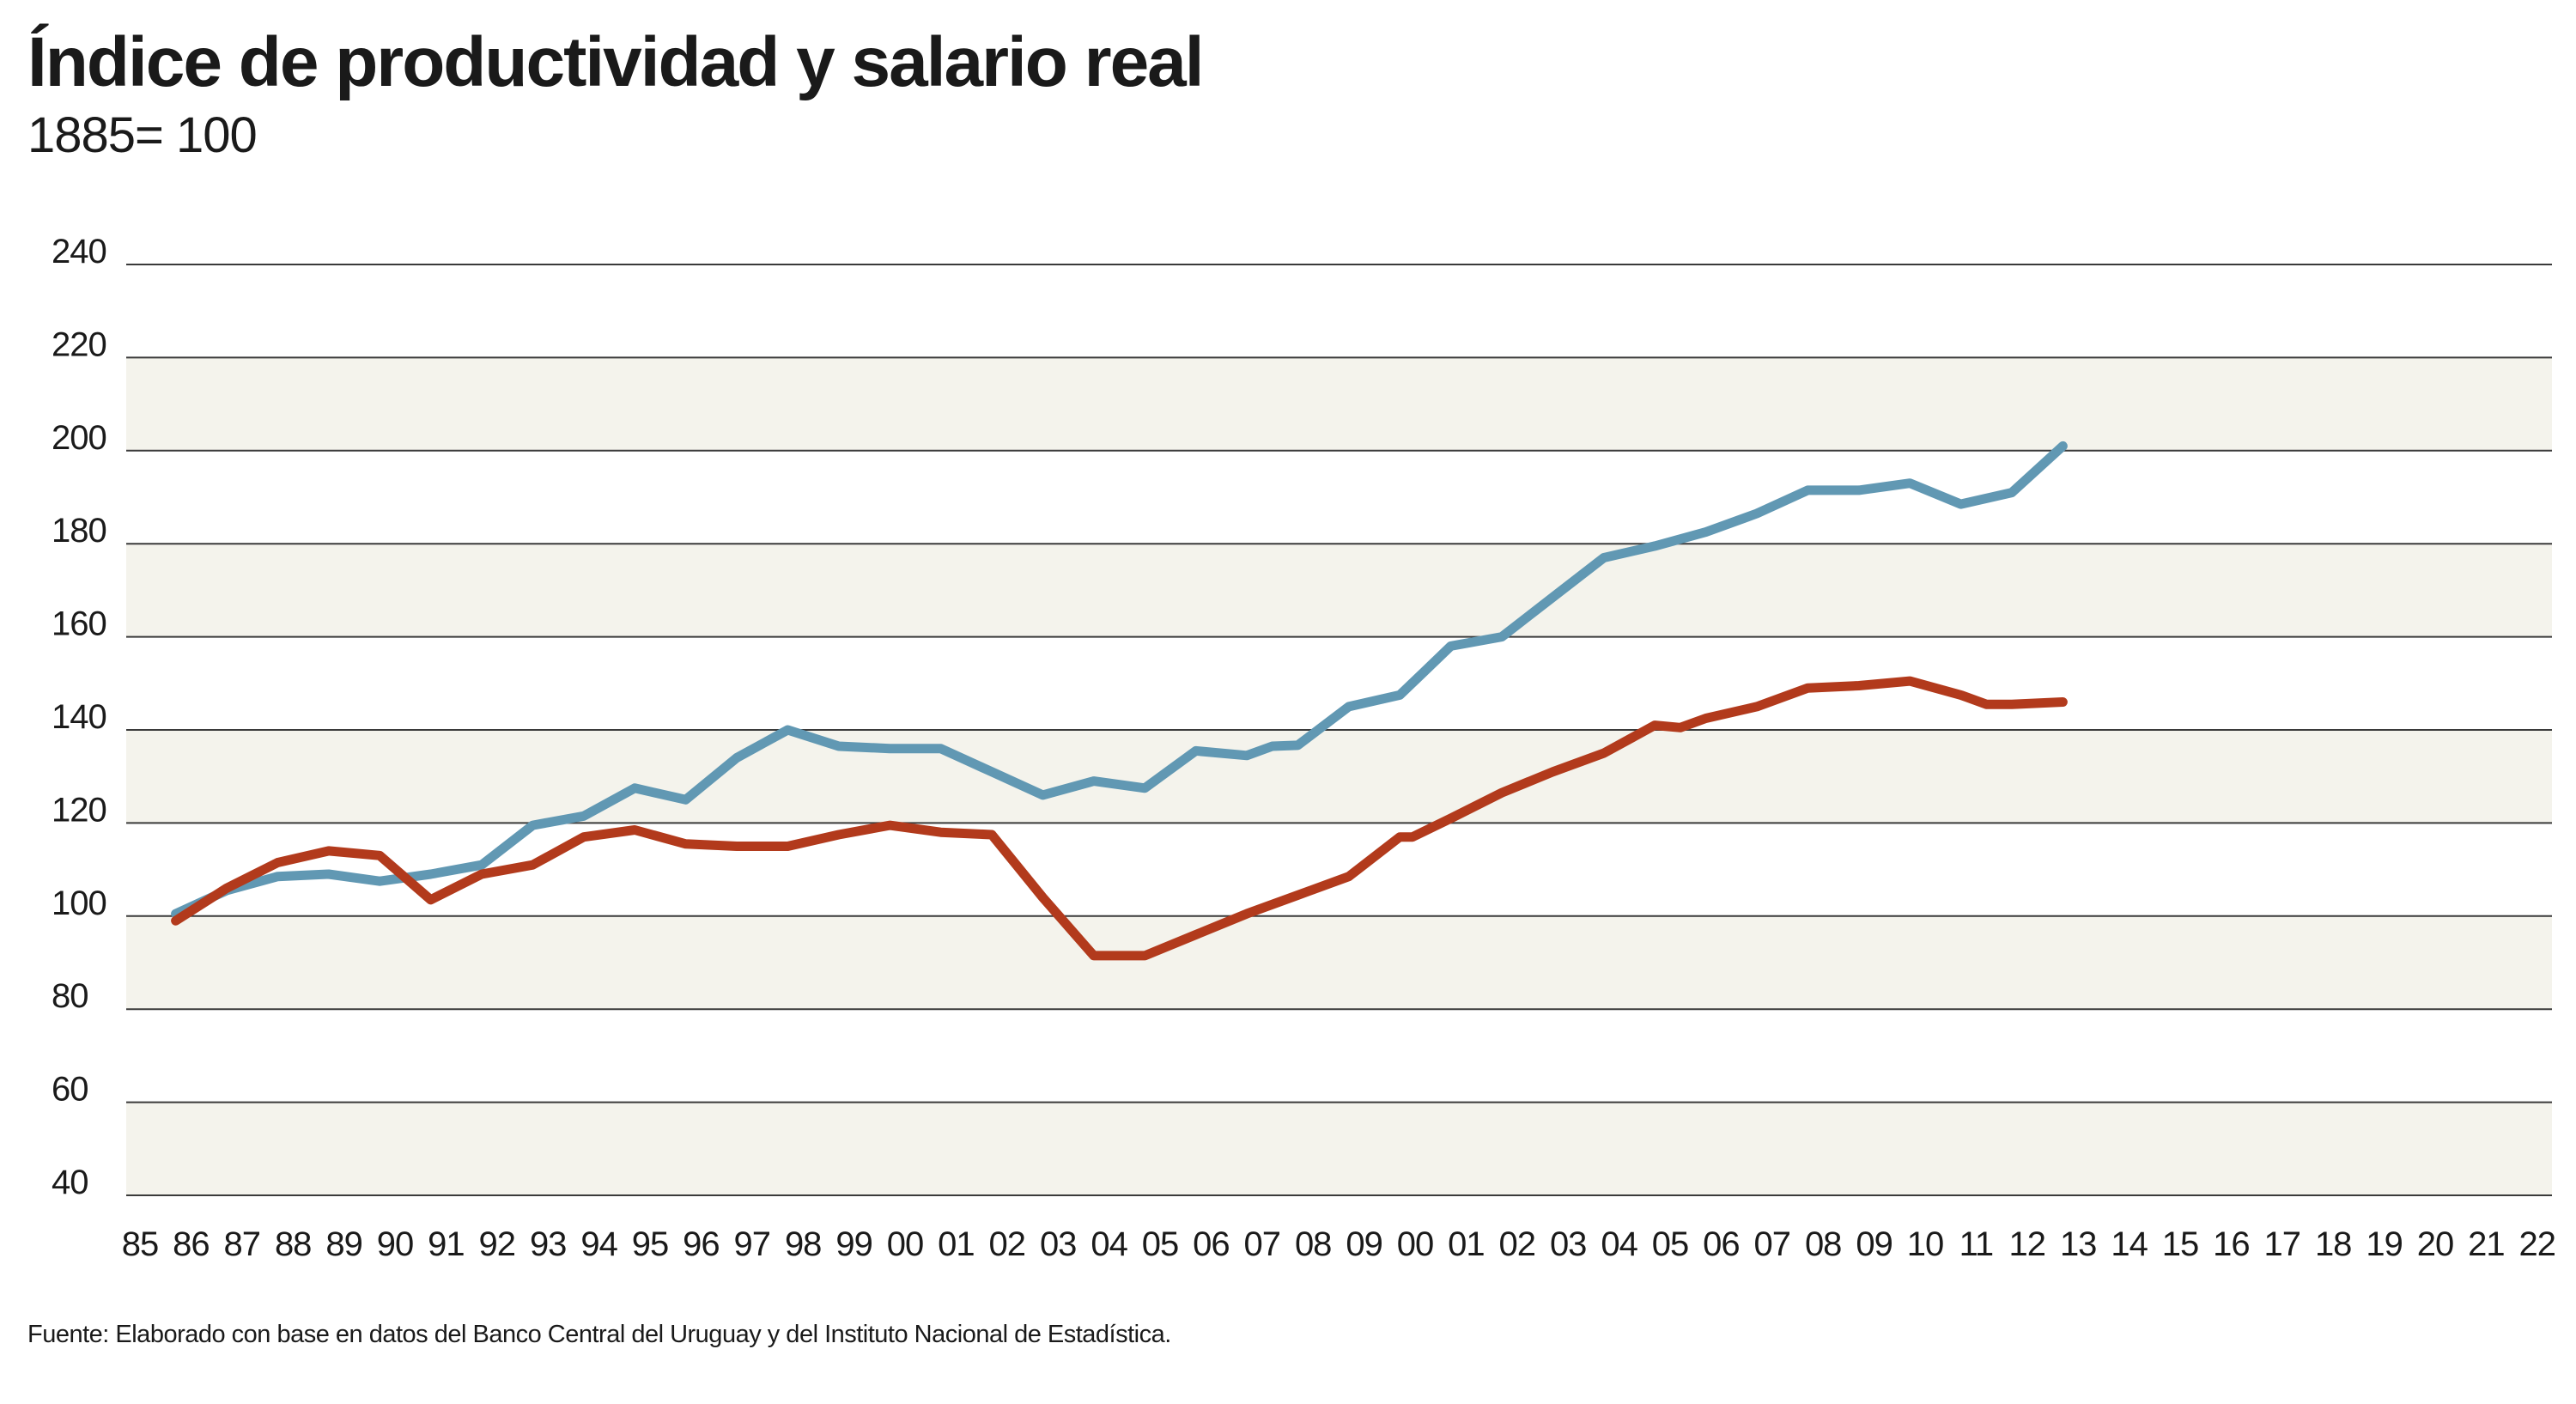 Image resolution: width=2576 pixels, height=1404 pixels. Describe the element at coordinates (803, 1244) in the screenshot. I see `x-tick-label: 98` at that location.